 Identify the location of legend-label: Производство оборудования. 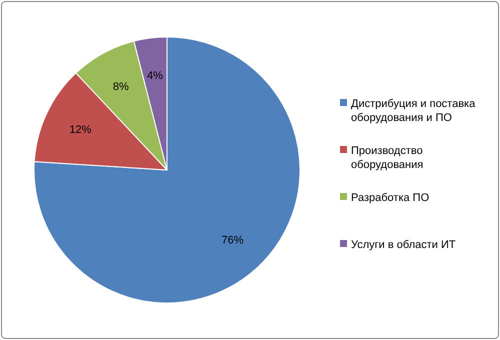
(387, 157).